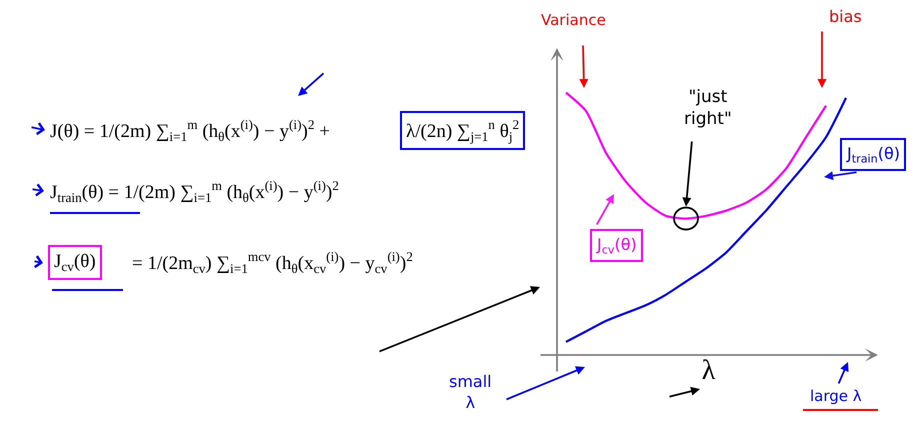 The width and height of the screenshot is (913, 433). I want to click on text: bias, so click(845, 16).